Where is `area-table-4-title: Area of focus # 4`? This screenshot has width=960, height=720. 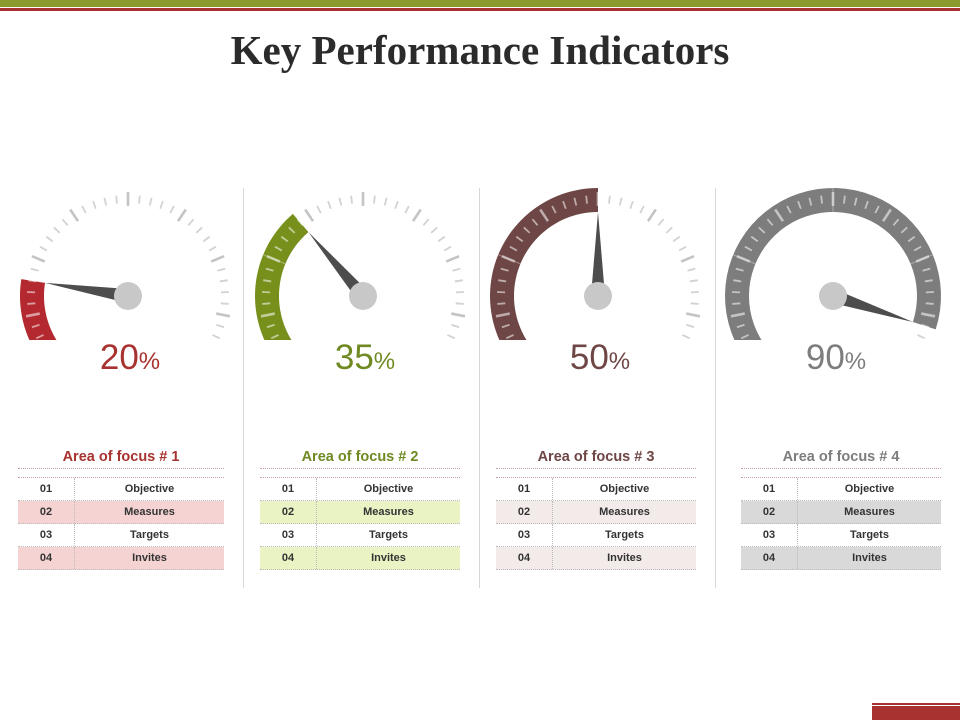 area-table-4-title: Area of focus # 4 is located at coordinates (841, 457).